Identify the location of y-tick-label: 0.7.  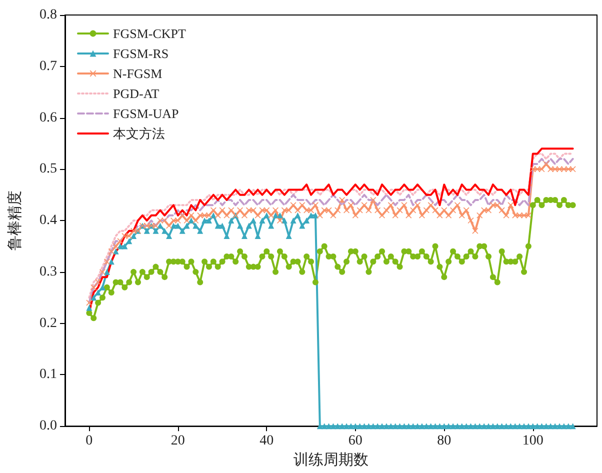
(48, 66).